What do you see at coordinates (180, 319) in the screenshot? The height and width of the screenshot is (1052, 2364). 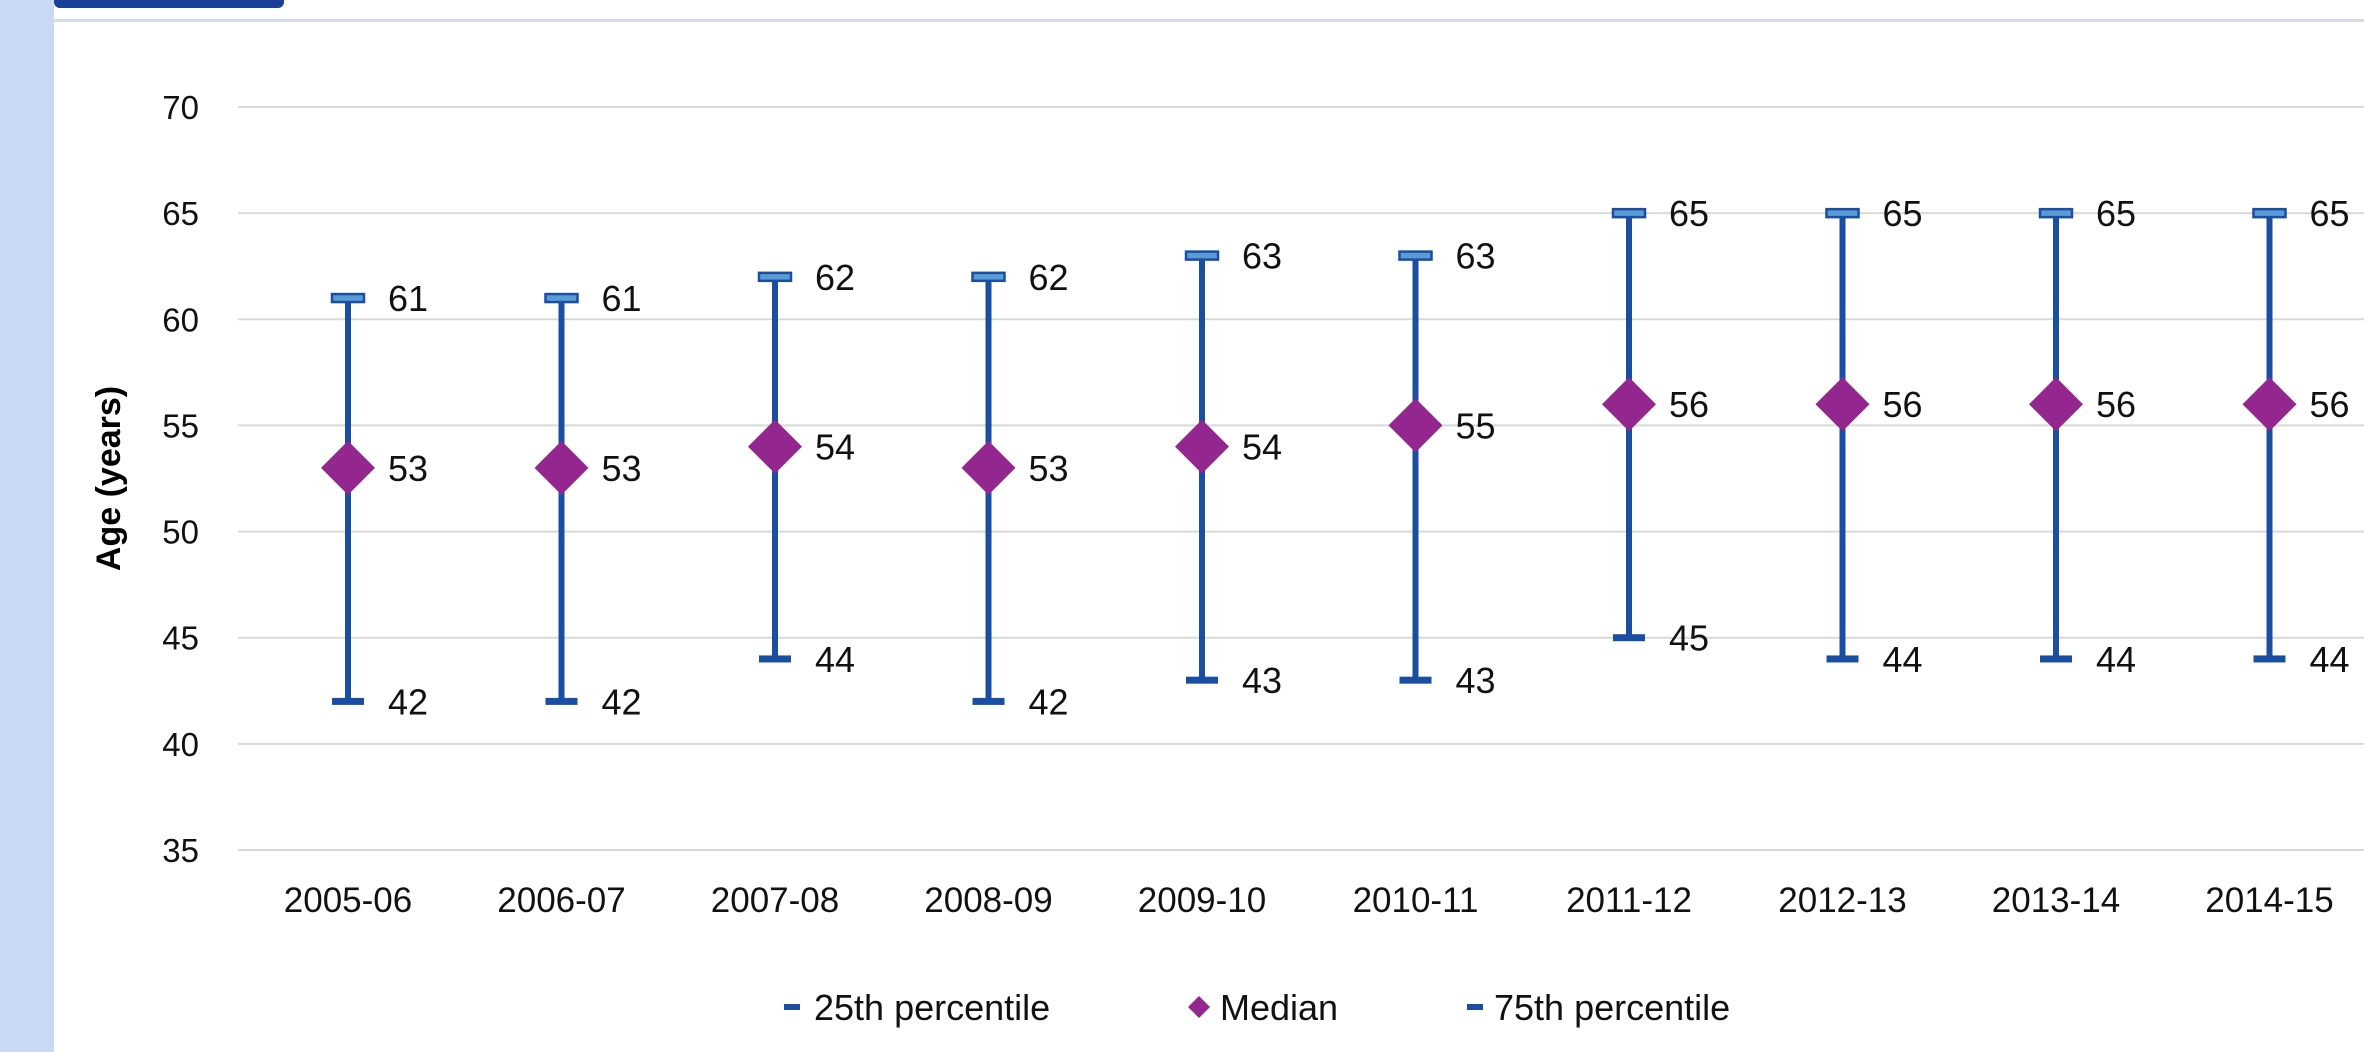 I see `y-tick-label: 60` at bounding box center [180, 319].